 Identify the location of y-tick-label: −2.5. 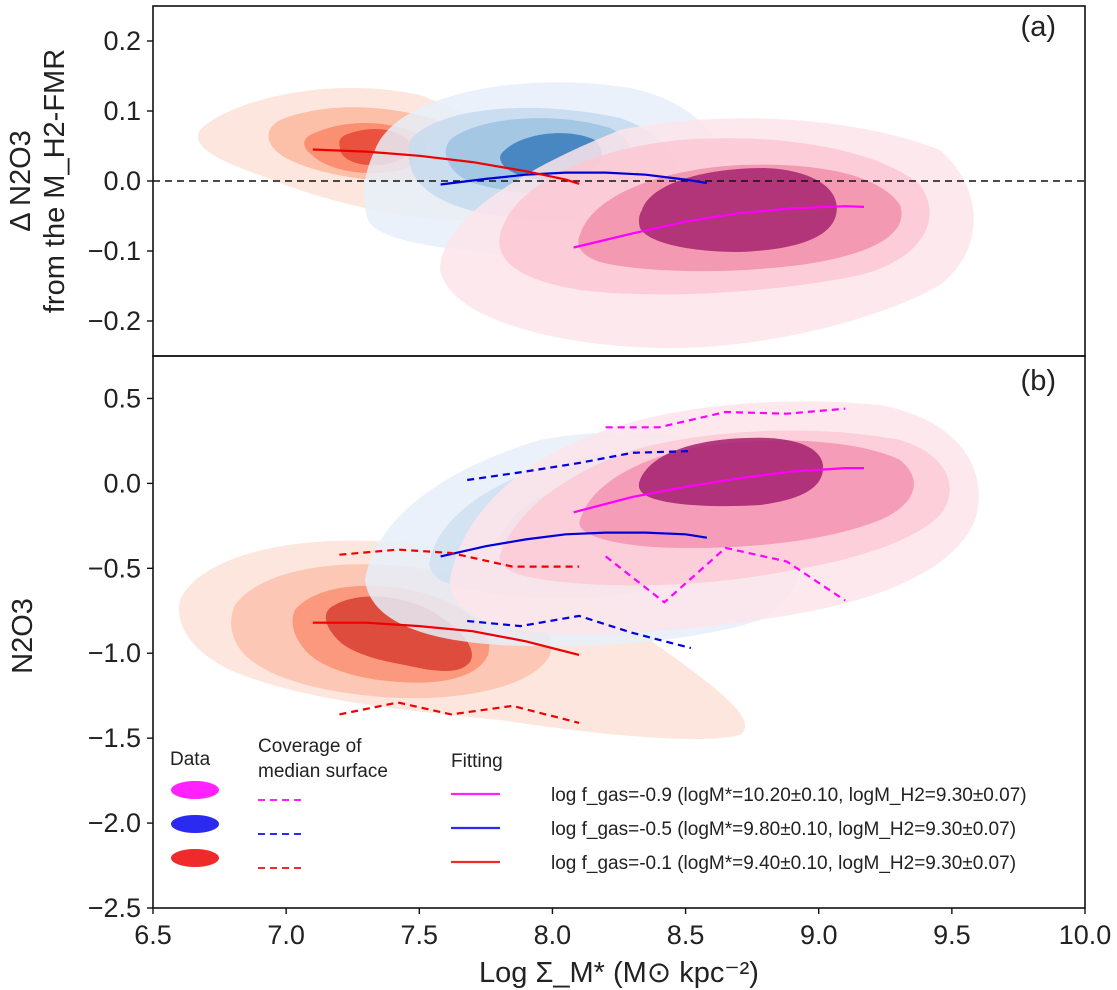
(114, 908).